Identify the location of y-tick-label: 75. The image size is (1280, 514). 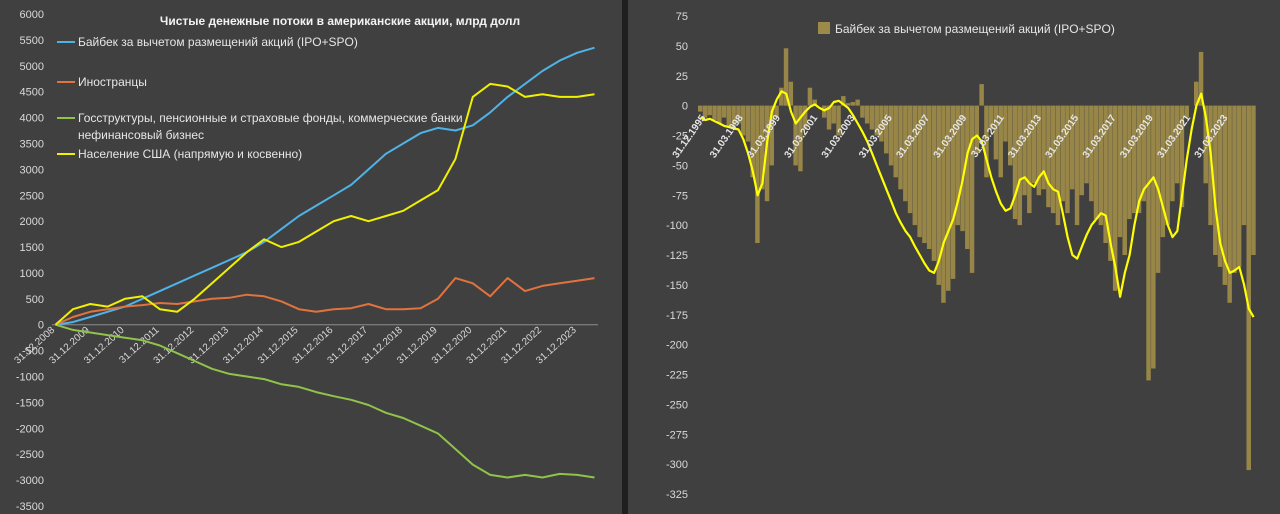
(682, 17).